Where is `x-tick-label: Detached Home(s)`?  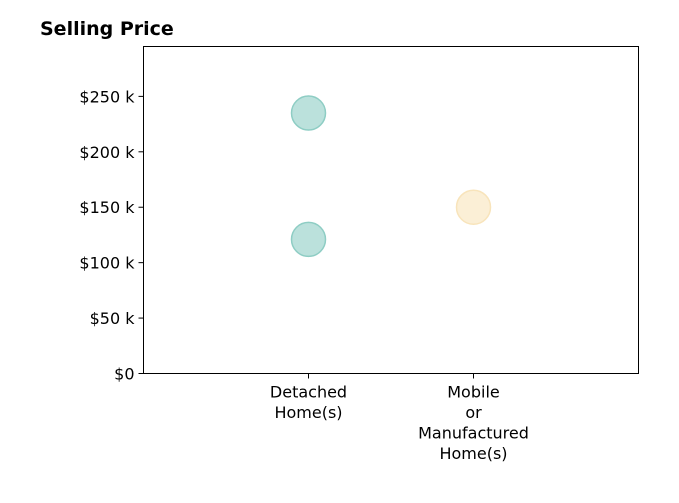
x-tick-label: Detached Home(s) is located at coordinates (308, 403).